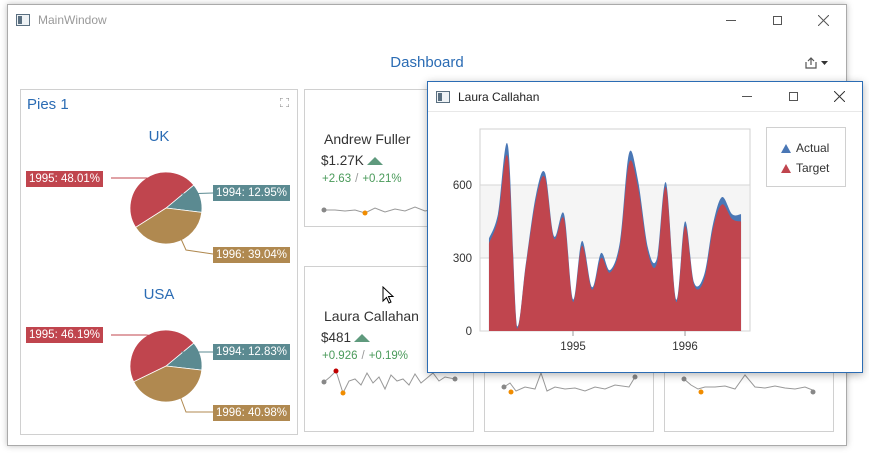 Image resolution: width=869 pixels, height=455 pixels. Describe the element at coordinates (159, 136) in the screenshot. I see `pie-title-uk: UK` at that location.